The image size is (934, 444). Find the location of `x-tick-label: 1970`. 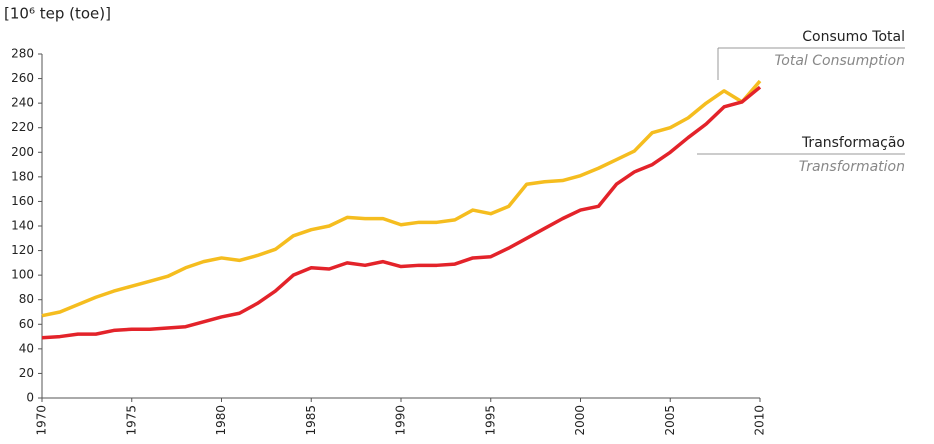

x-tick-label: 1970 is located at coordinates (42, 420).